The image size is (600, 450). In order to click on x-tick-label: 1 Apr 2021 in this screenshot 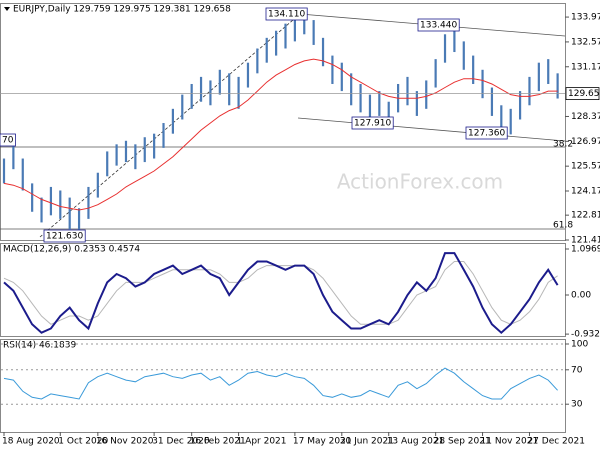, I will do `click(262, 442)`.